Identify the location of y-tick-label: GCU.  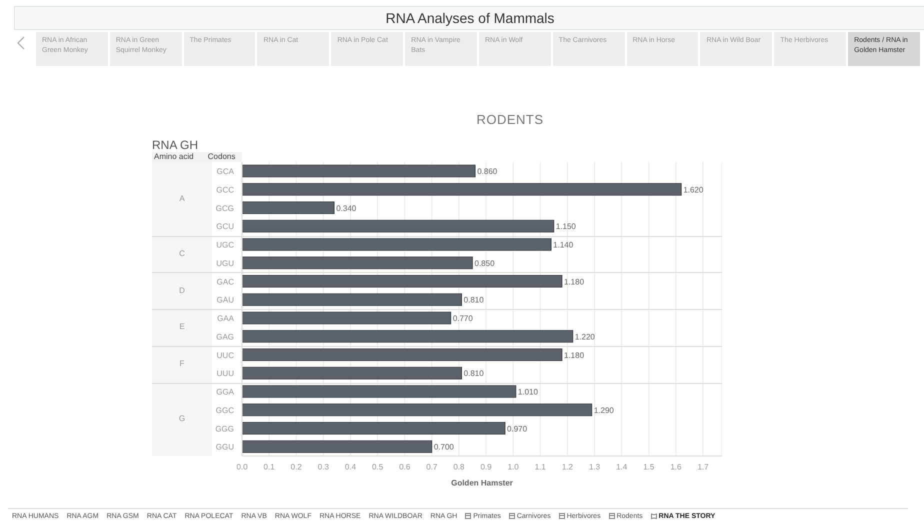
(225, 227).